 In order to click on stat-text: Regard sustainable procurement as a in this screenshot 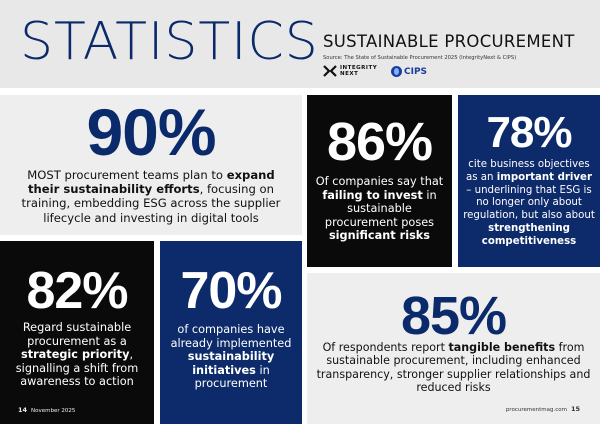, I will do `click(77, 334)`.